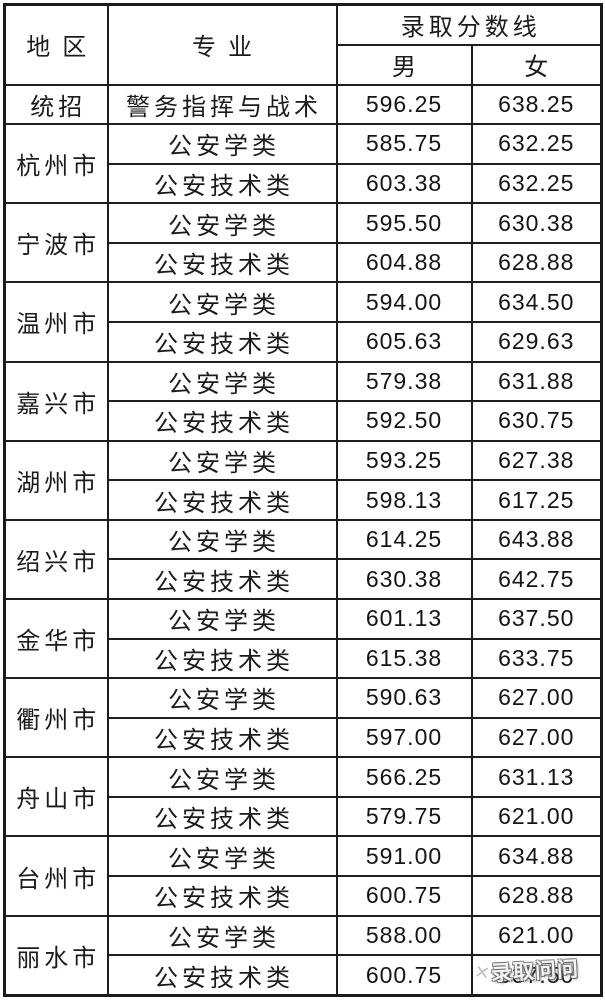 This screenshot has height=1000, width=605. I want to click on table-row: 公安技术类 598.13 617.25, so click(304, 500).